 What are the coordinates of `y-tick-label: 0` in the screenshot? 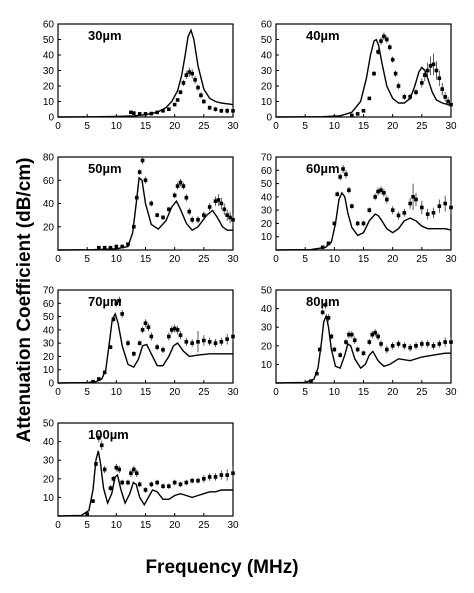 It's located at (269, 118).